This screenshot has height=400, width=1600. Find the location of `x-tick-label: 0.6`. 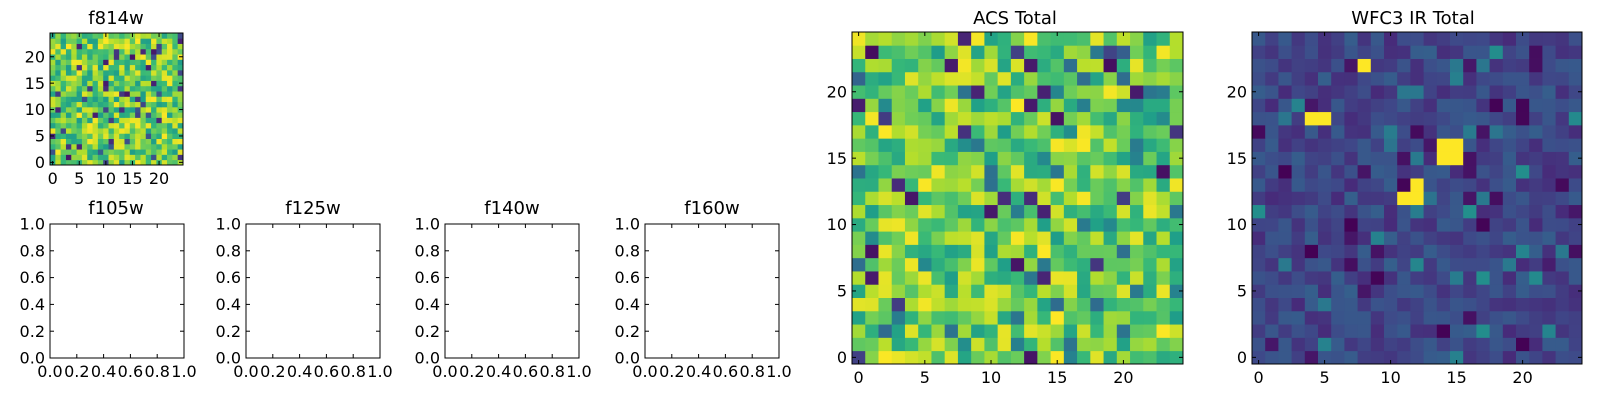

x-tick-label: 0.6 is located at coordinates (130, 371).